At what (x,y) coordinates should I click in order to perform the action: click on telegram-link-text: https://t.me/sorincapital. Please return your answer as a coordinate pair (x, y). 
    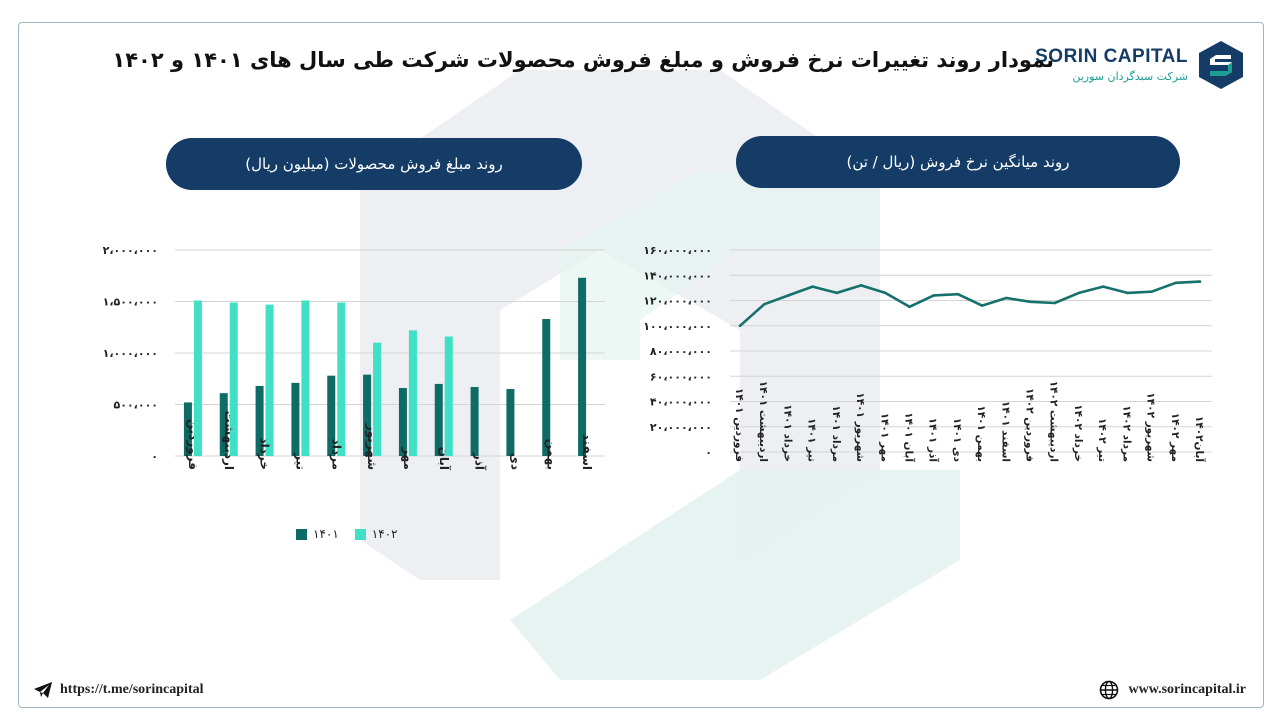
    Looking at the image, I should click on (132, 689).